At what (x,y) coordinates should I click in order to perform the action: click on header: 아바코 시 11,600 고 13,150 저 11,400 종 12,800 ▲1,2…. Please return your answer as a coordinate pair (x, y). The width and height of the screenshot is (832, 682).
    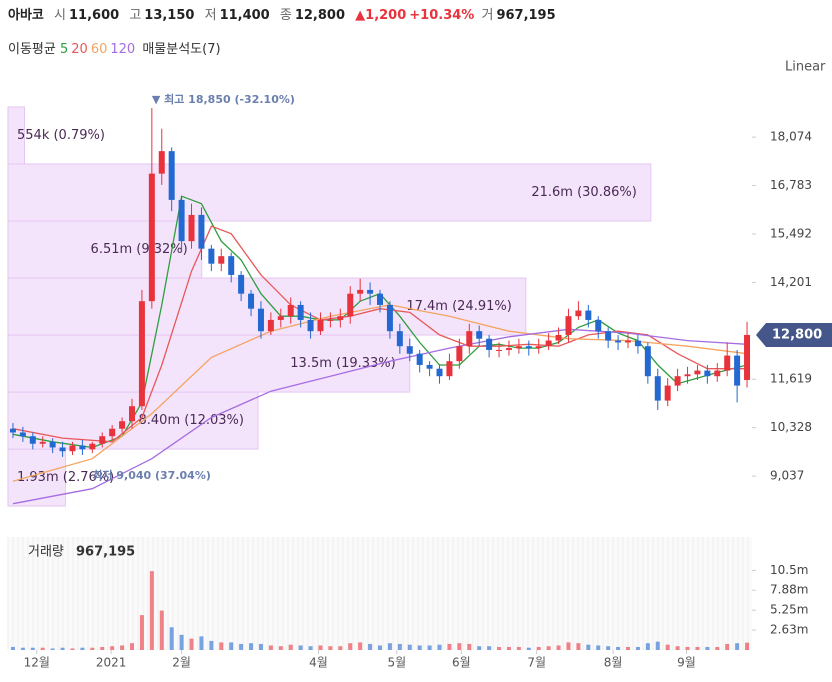
    Looking at the image, I should click on (285, 13).